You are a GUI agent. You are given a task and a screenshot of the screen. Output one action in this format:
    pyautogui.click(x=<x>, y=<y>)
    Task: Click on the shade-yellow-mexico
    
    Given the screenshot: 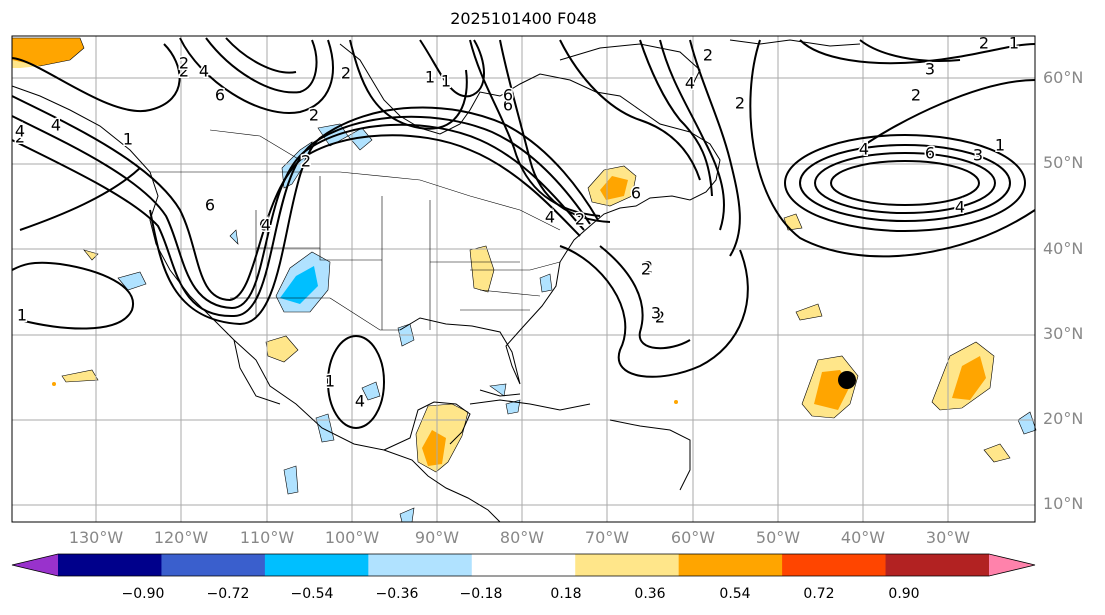 What is the action you would take?
    pyautogui.click(x=282, y=349)
    